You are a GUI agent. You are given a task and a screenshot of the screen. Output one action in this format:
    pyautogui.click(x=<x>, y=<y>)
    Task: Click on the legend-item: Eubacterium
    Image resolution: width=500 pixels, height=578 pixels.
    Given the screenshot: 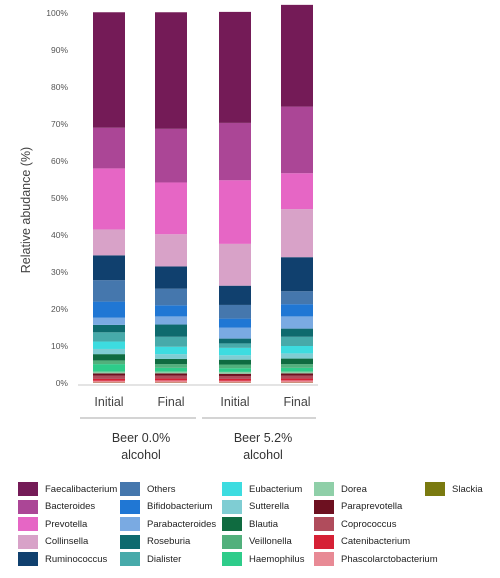 What is the action you would take?
    pyautogui.click(x=262, y=489)
    